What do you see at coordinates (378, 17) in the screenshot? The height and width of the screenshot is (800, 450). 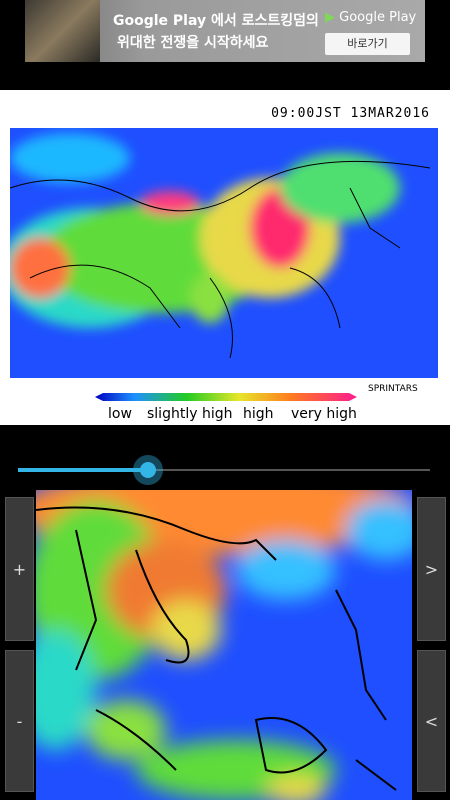 I see `store-name: Google Play` at bounding box center [378, 17].